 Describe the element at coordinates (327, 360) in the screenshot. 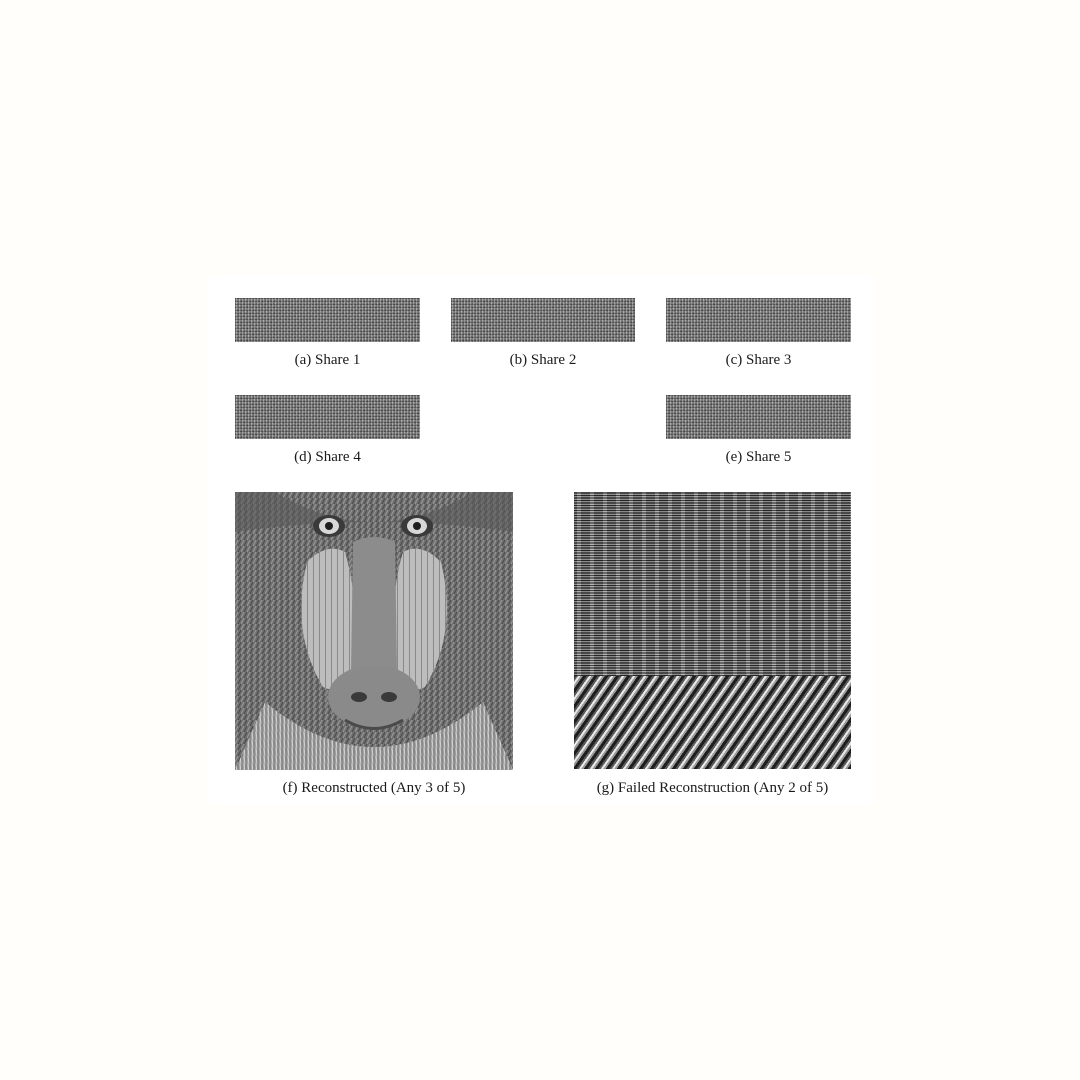

I see `caption-share-1: (a) Share 1` at that location.